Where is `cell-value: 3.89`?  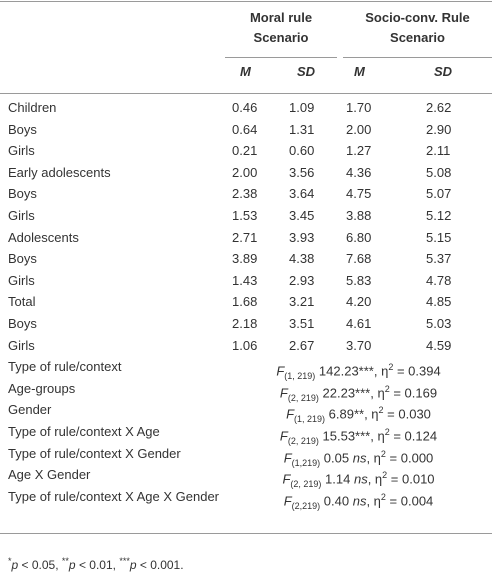
cell-value: 3.89 is located at coordinates (245, 259).